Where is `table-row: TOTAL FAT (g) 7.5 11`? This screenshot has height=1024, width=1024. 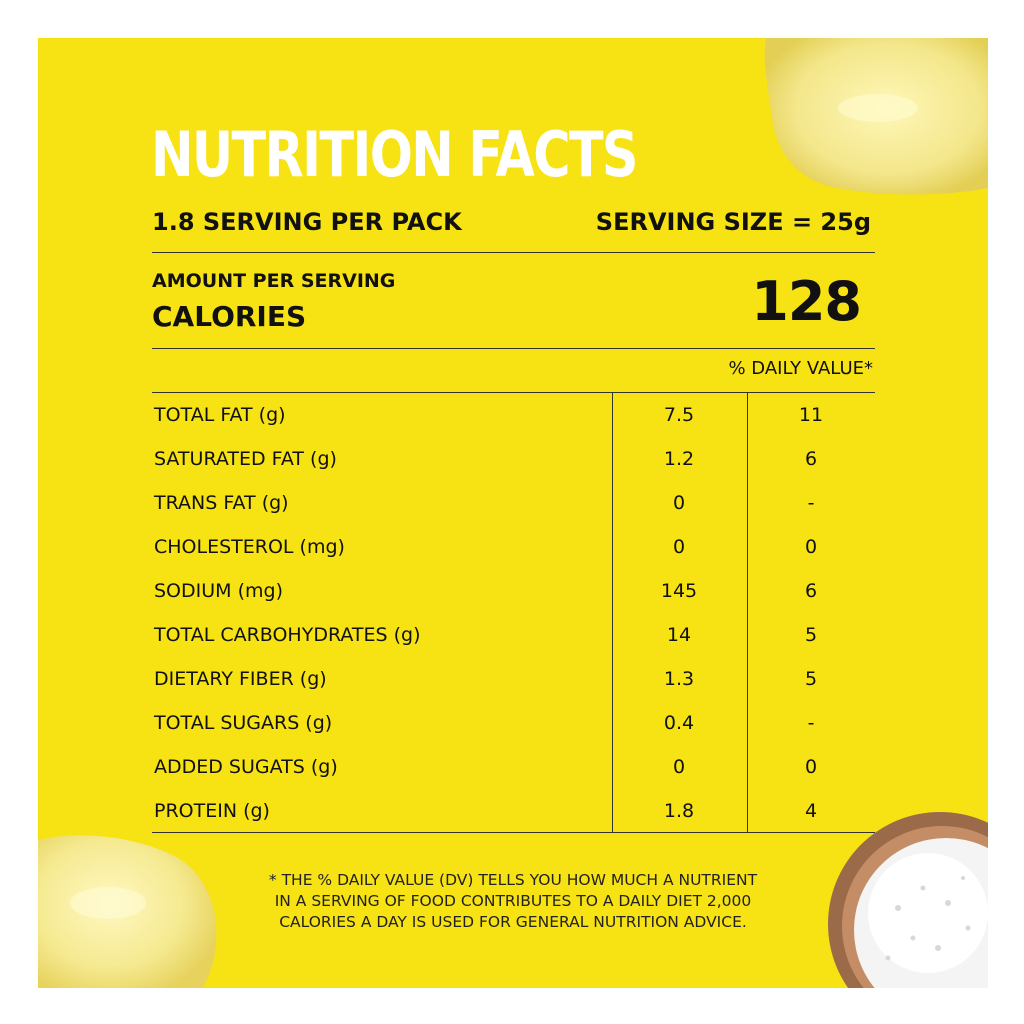 table-row: TOTAL FAT (g) 7.5 11 is located at coordinates (513, 415).